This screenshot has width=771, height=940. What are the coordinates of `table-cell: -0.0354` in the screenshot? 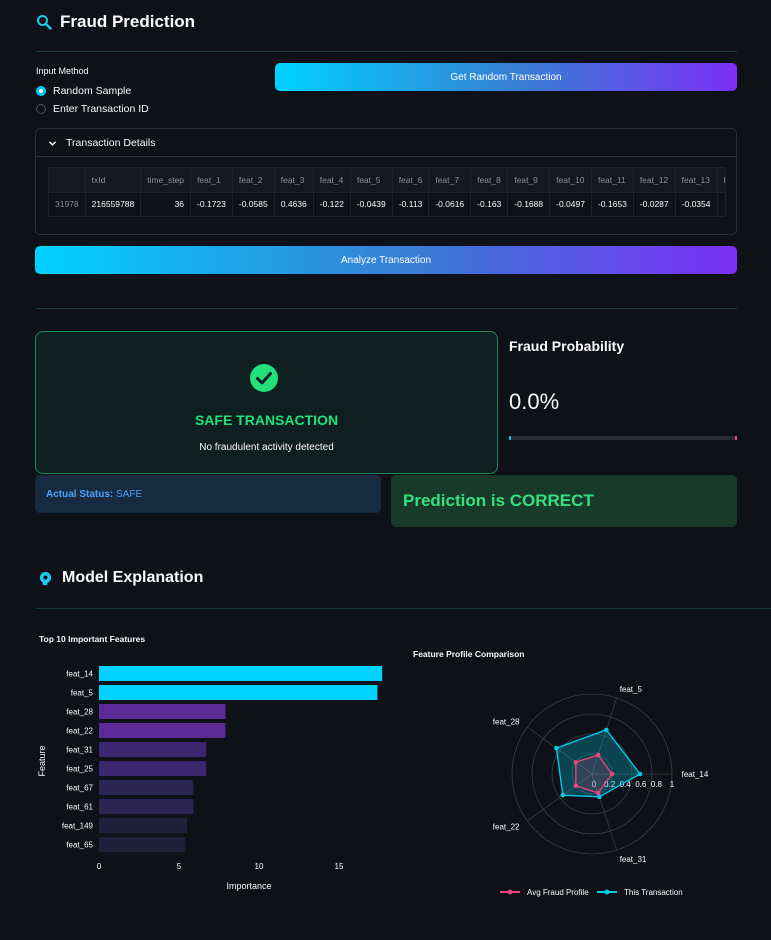 It's located at (696, 203).